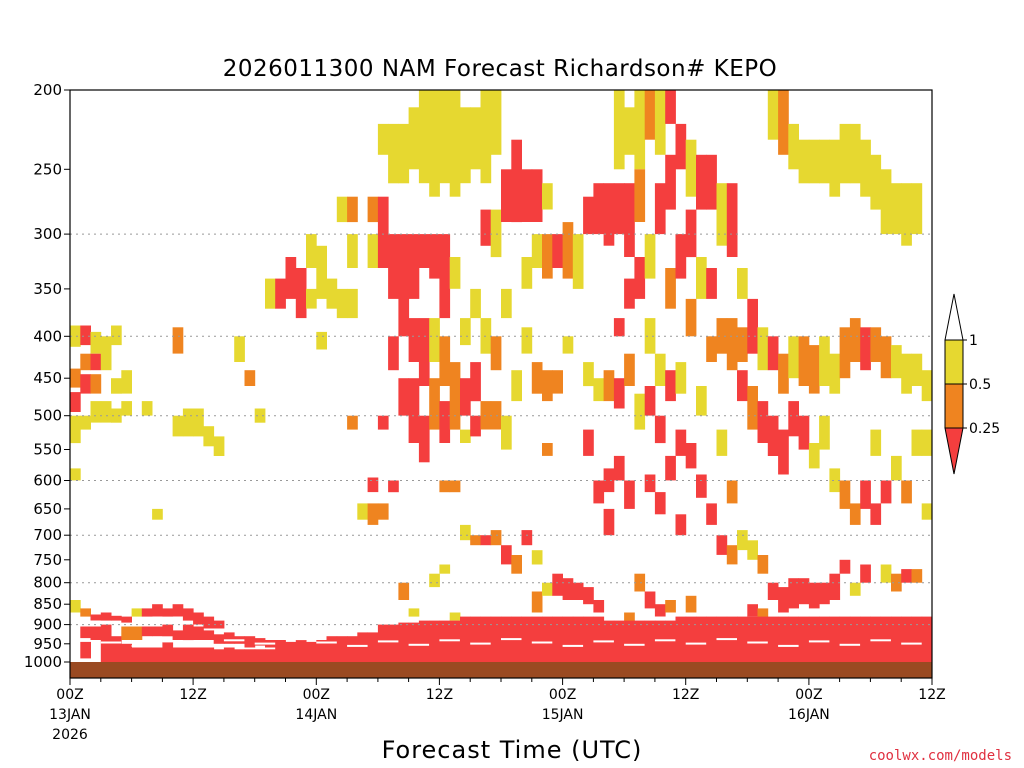  What do you see at coordinates (47, 604) in the screenshot?
I see `y-tick-label: 850` at bounding box center [47, 604].